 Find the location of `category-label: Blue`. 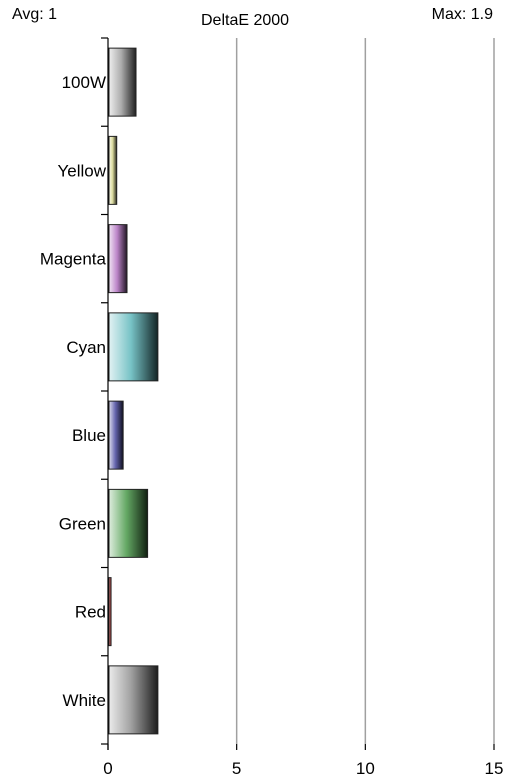

category-label: Blue is located at coordinates (89, 435).